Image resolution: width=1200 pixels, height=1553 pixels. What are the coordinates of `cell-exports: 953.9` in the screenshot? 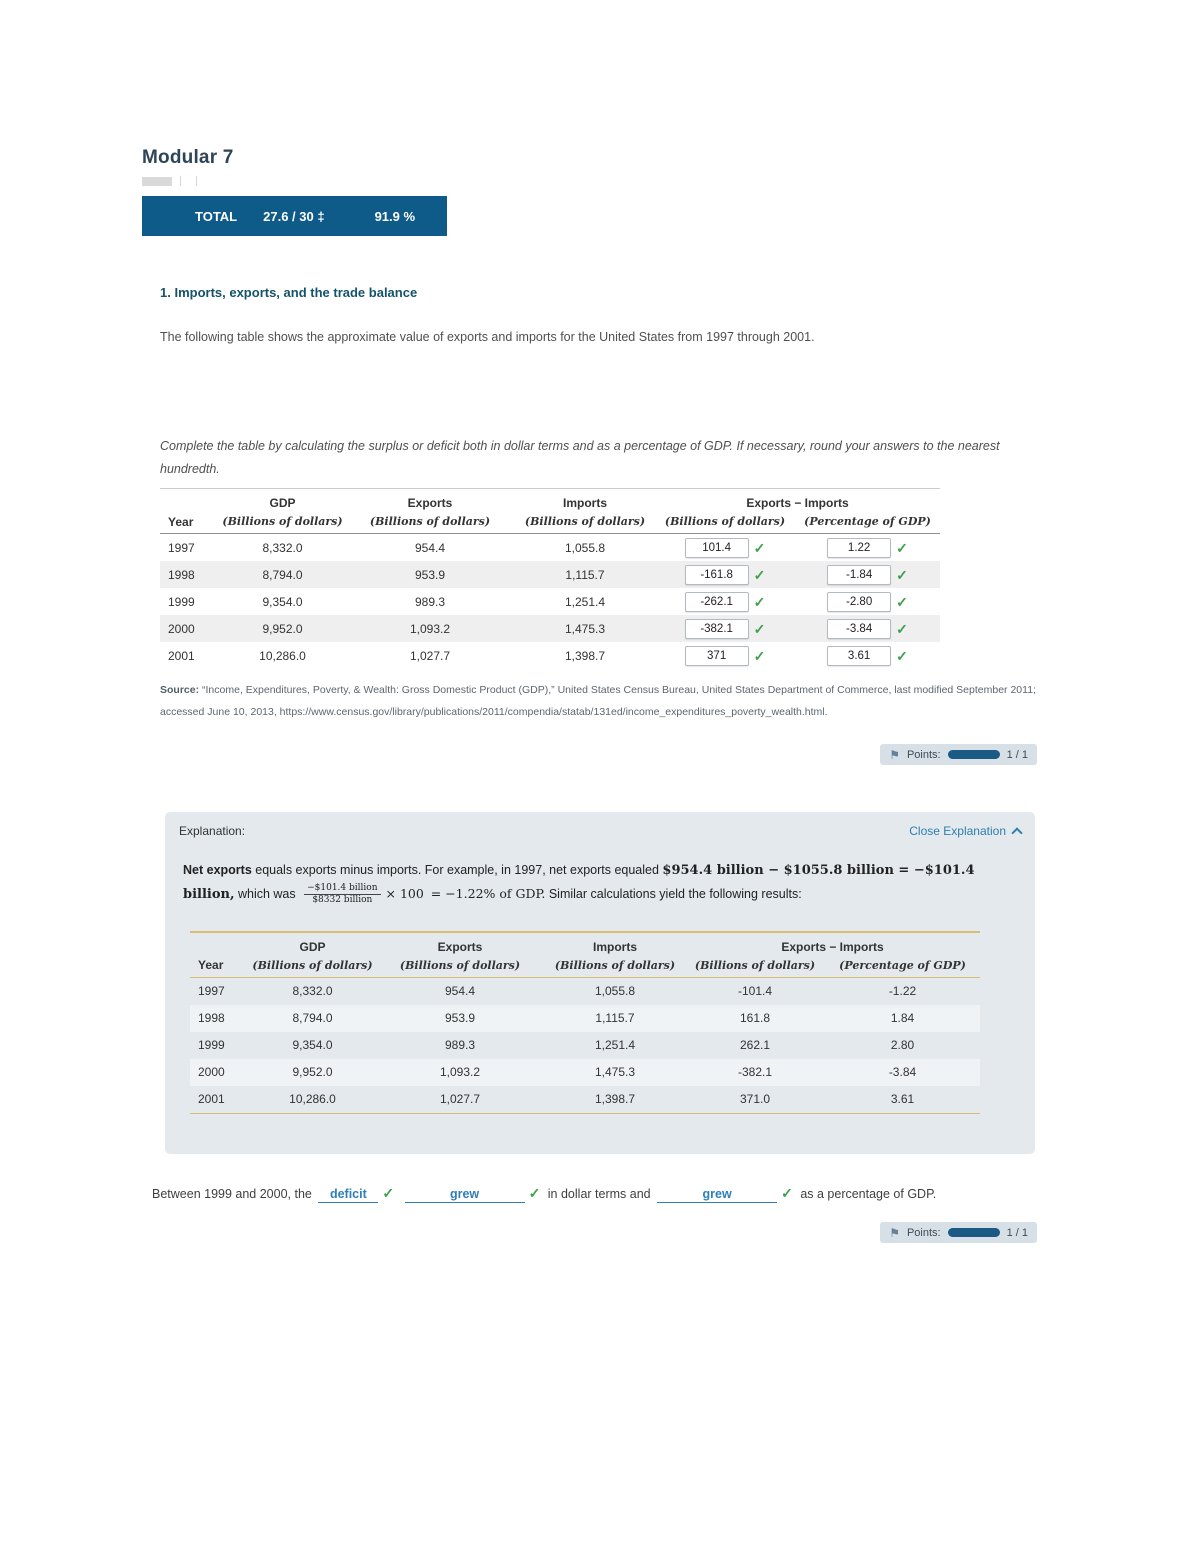 It's located at (430, 574).